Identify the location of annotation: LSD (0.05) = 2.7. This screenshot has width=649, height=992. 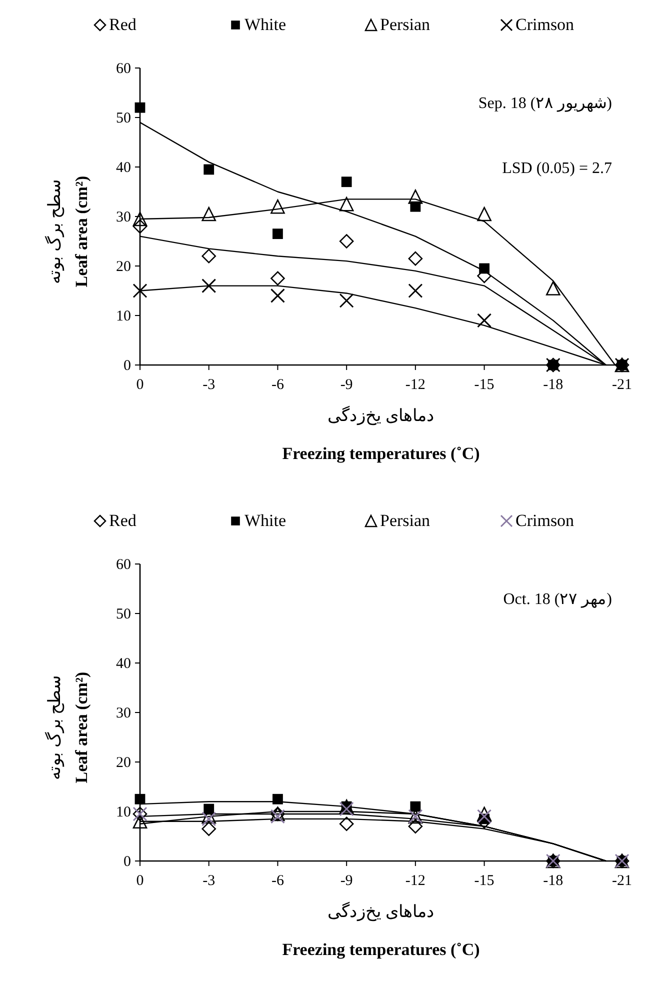
(557, 168).